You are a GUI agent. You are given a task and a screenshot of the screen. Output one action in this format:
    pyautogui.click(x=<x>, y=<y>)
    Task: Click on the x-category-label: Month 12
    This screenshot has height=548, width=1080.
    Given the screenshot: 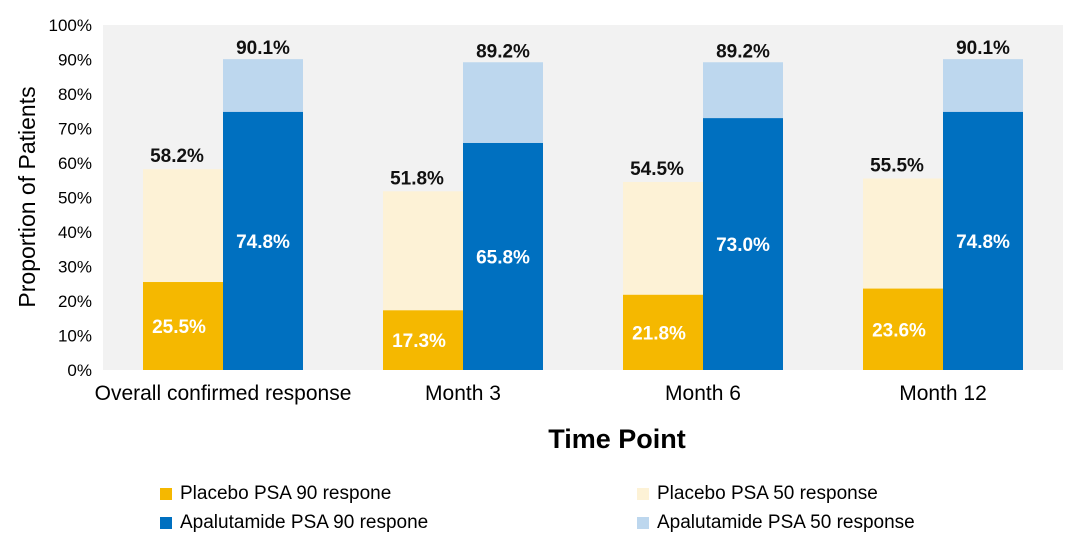 What is the action you would take?
    pyautogui.click(x=943, y=393)
    